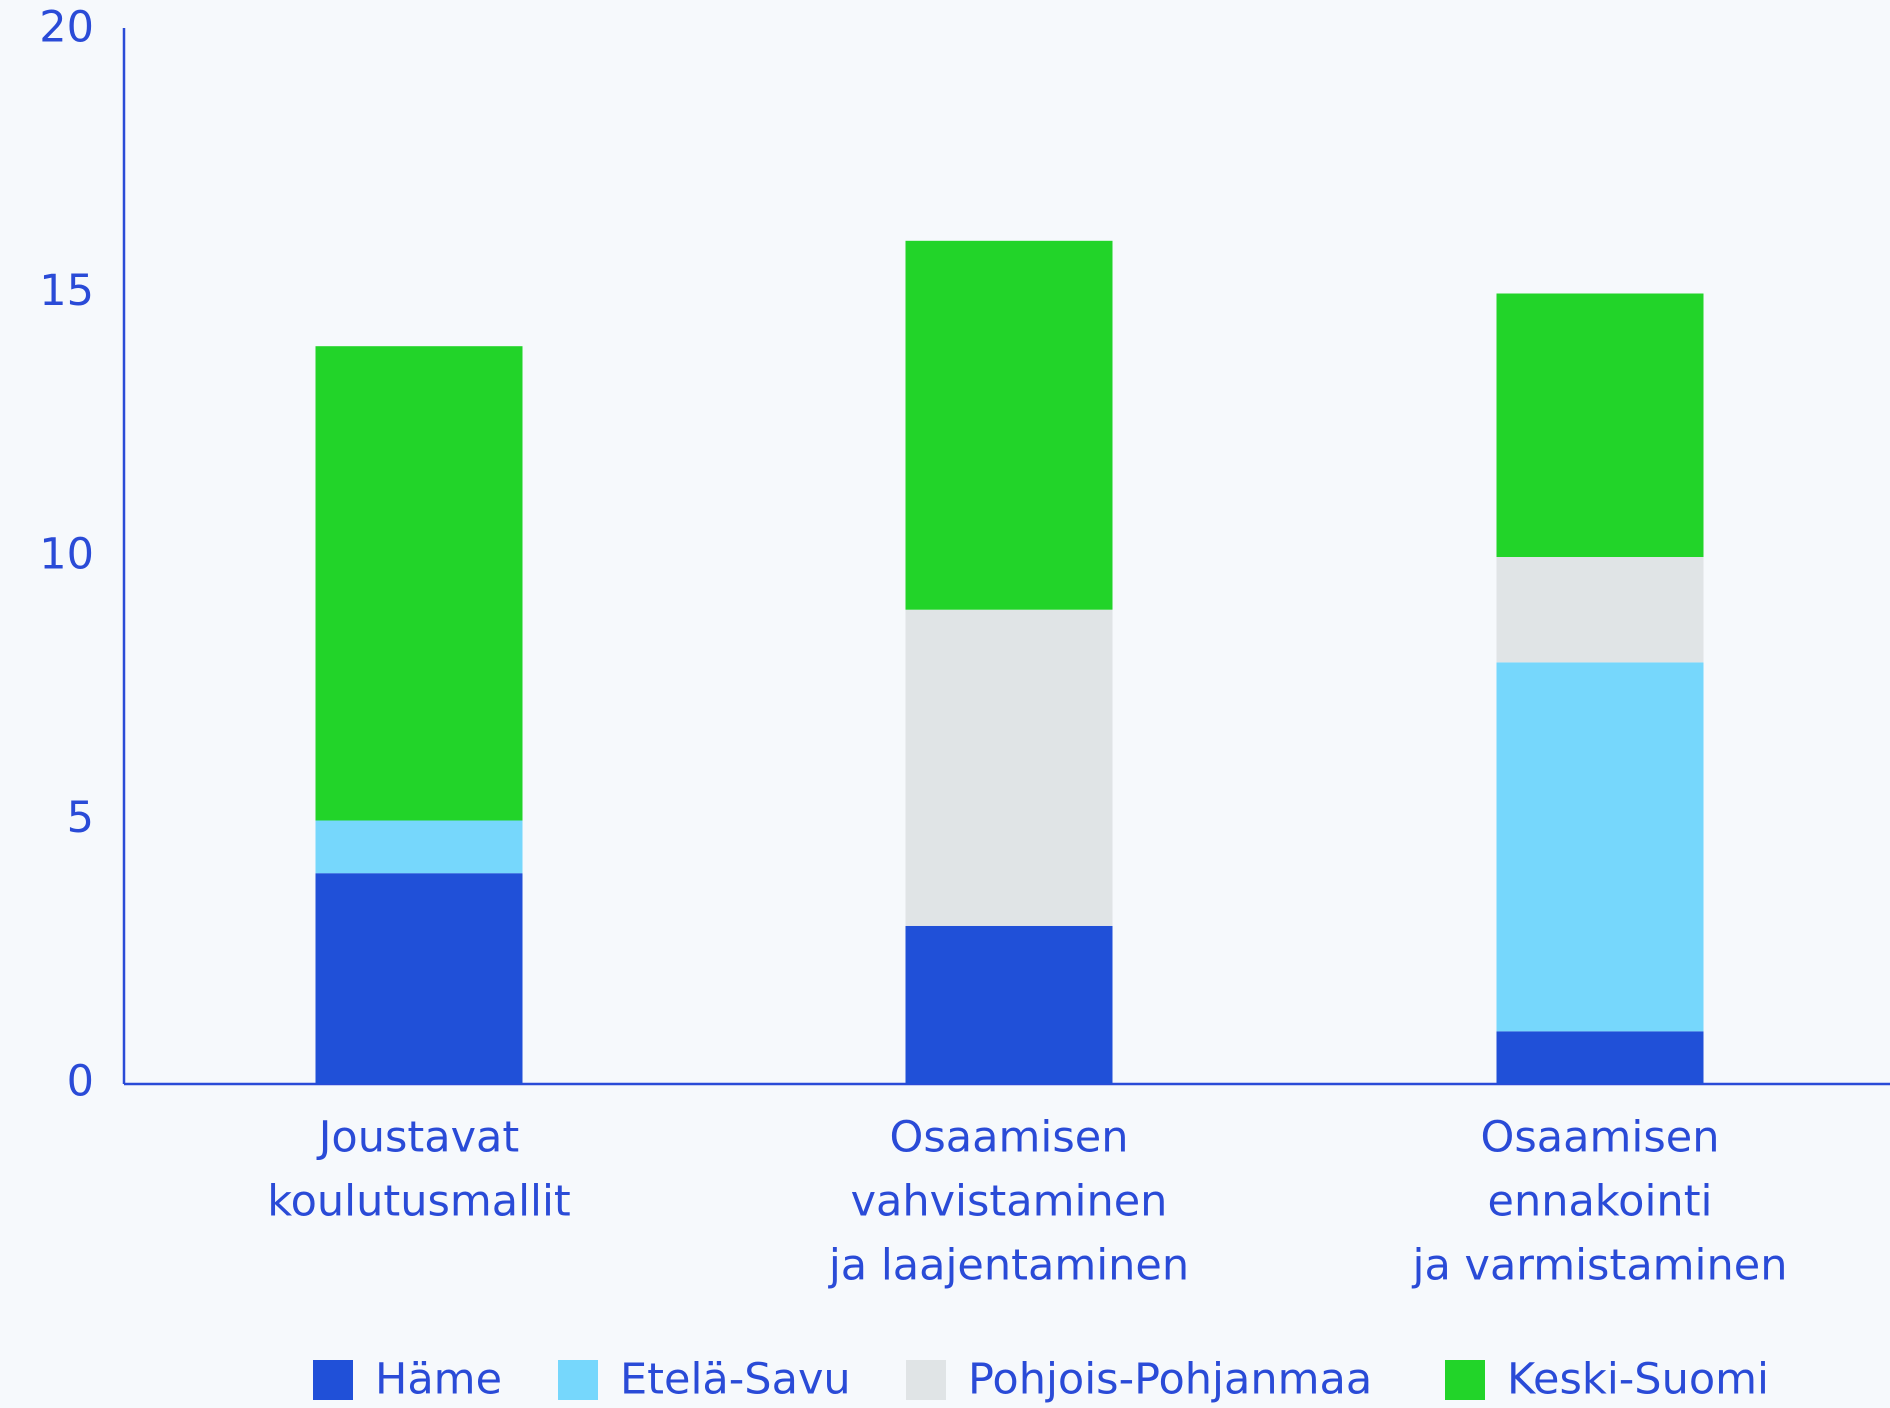  I want to click on y-tick-label: 0, so click(80, 1082).